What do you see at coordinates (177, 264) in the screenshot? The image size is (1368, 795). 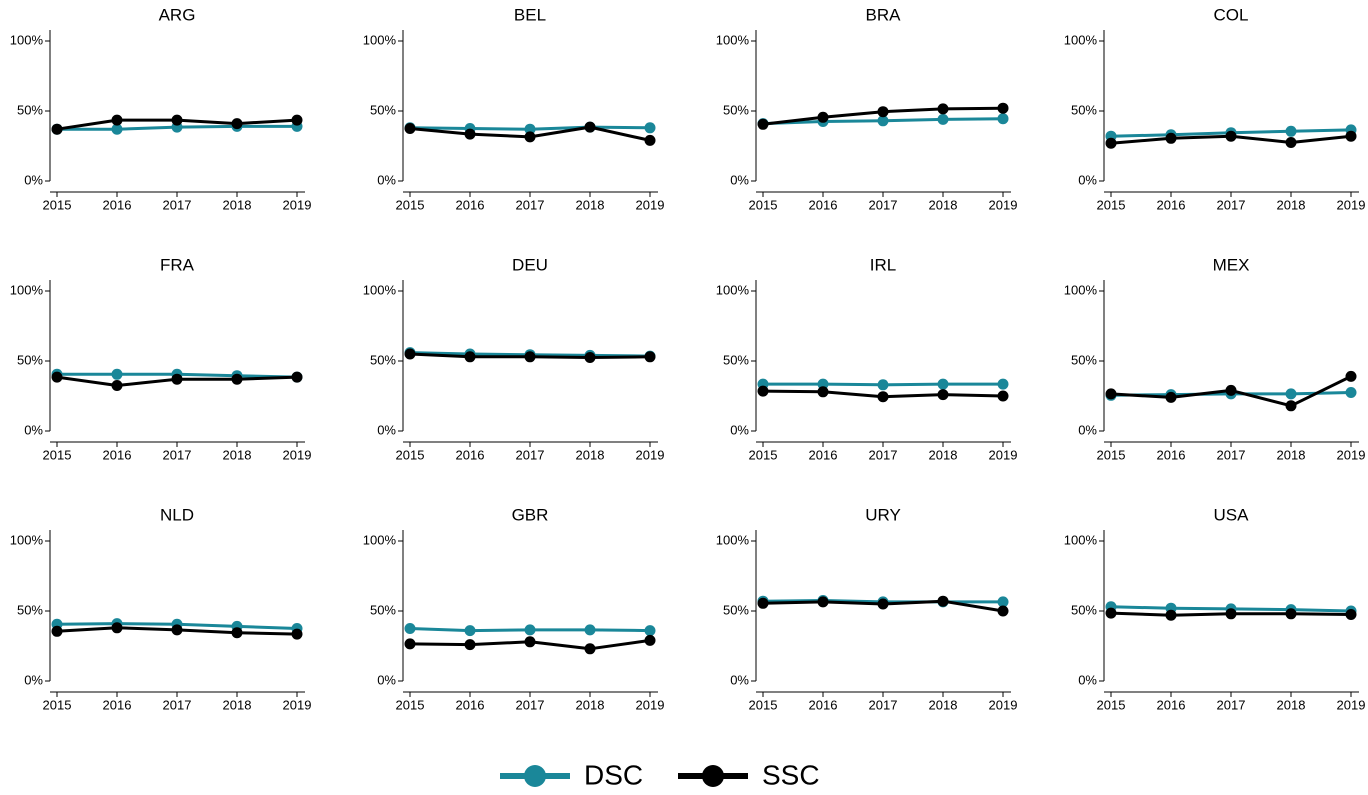 I see `panel-title: FRA` at bounding box center [177, 264].